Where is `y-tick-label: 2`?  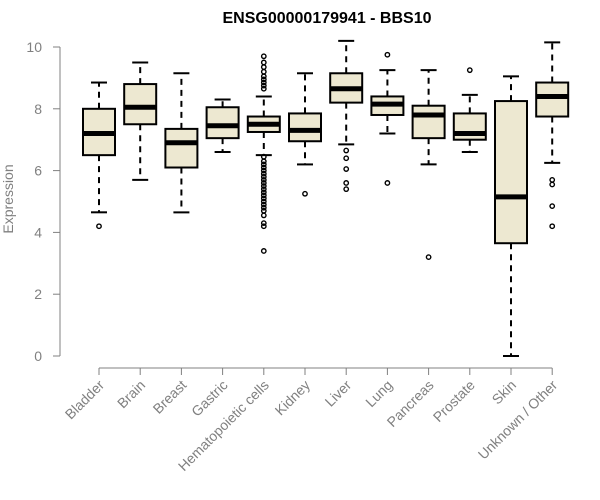 y-tick-label: 2 is located at coordinates (38, 294).